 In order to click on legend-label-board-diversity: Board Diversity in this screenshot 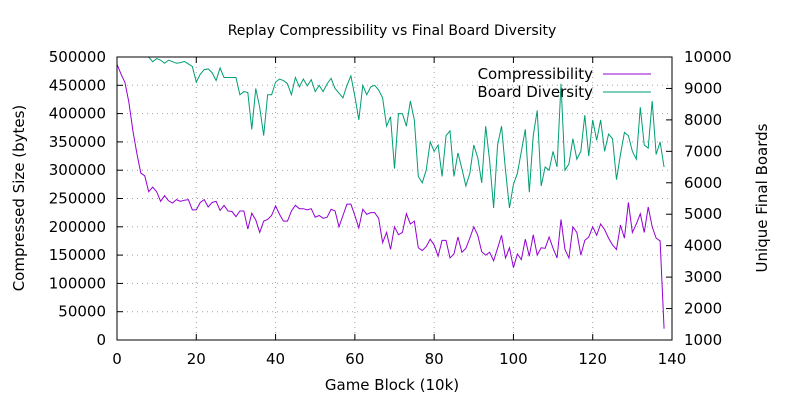, I will do `click(535, 92)`.